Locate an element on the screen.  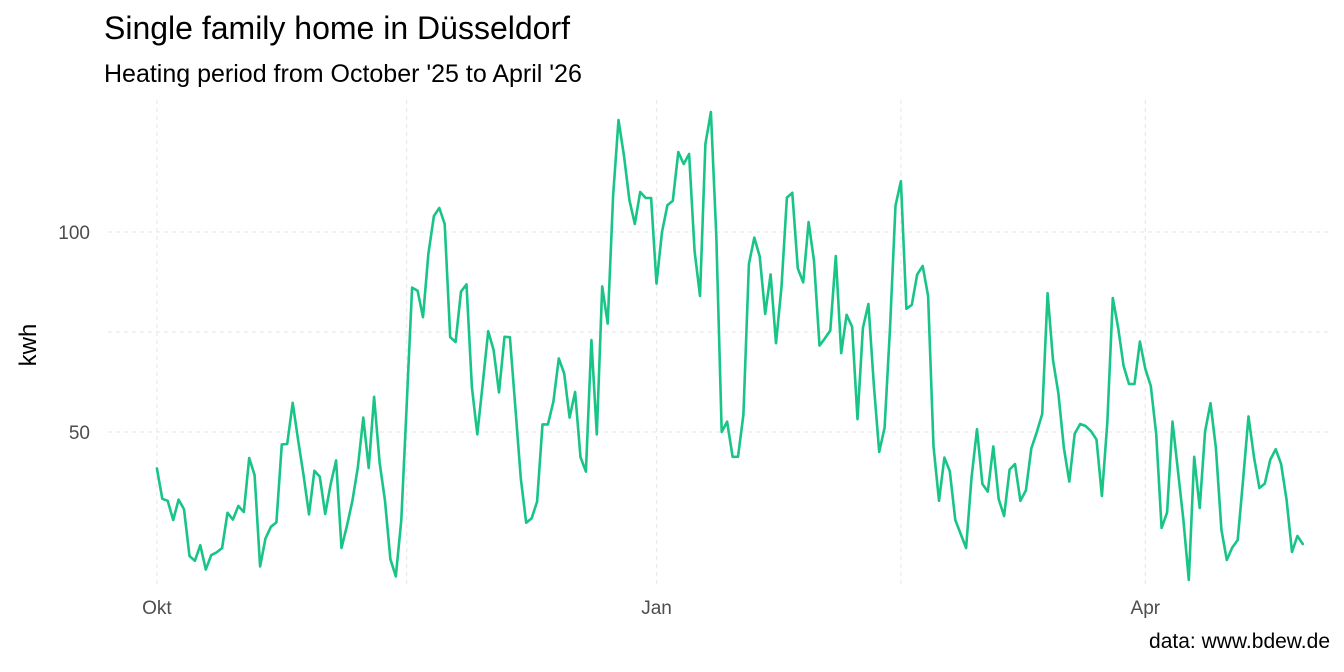
chart-caption: data: www.bdew.de is located at coordinates (1239, 641).